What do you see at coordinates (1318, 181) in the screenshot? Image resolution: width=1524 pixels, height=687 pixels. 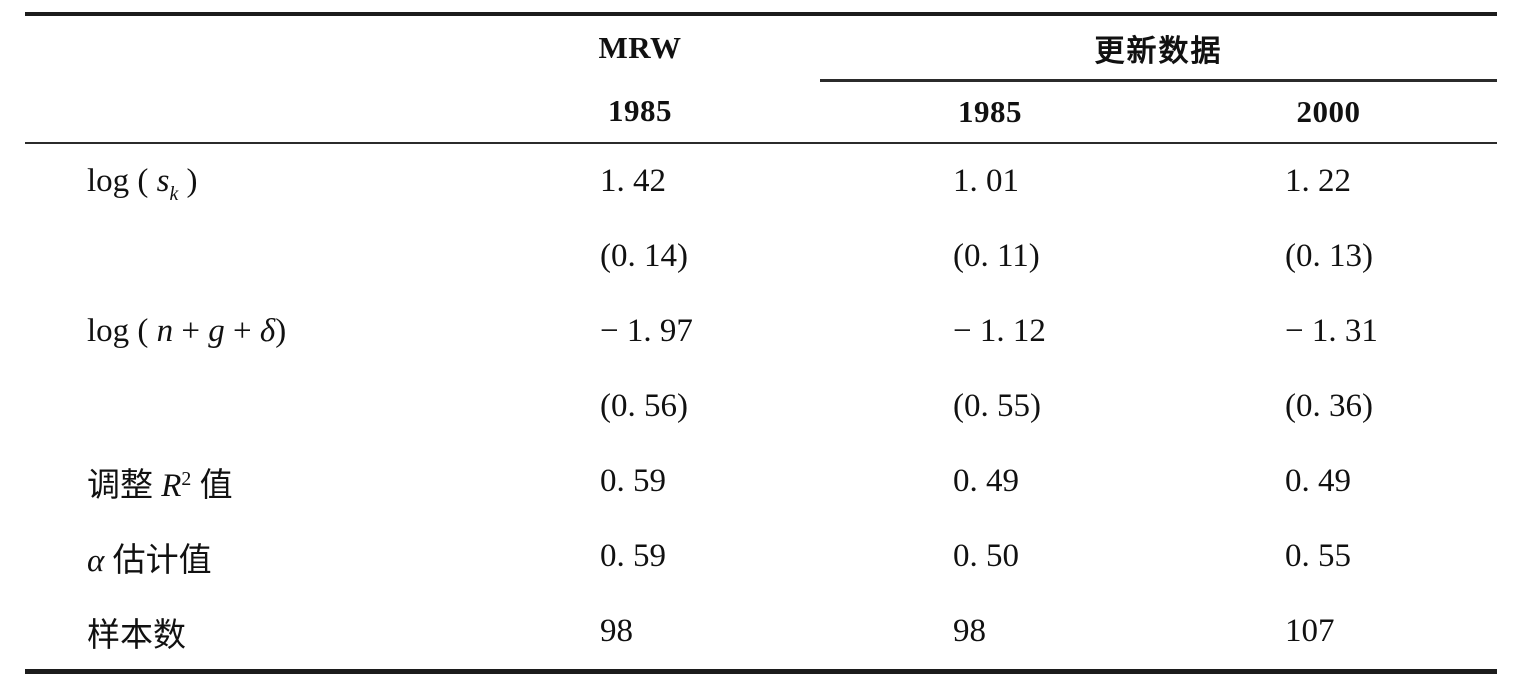 I see `cell-log-sk-coefficient-更新数据 2000: 1. 22` at bounding box center [1318, 181].